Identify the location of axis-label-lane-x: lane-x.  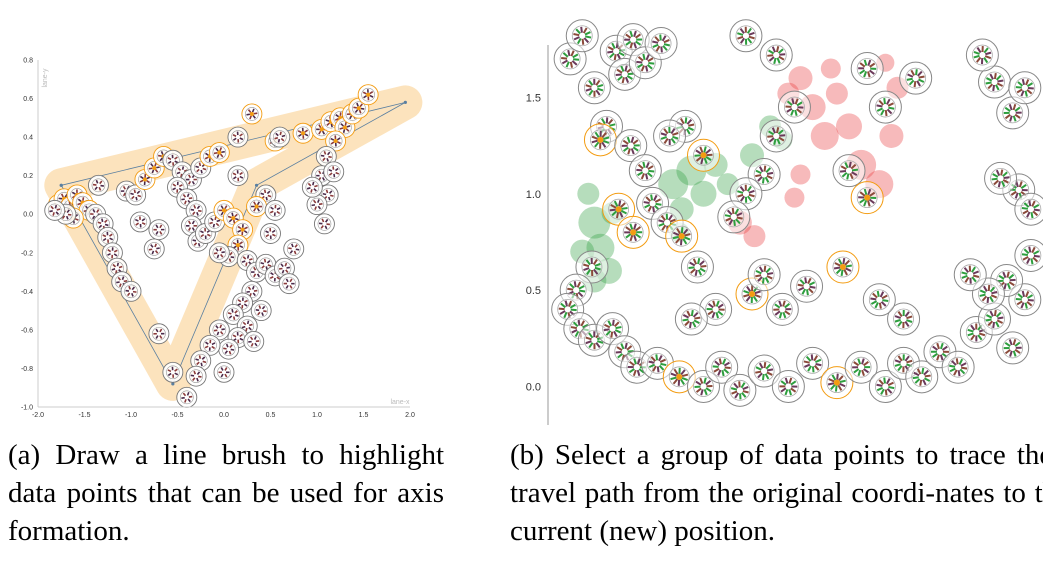
(400, 402).